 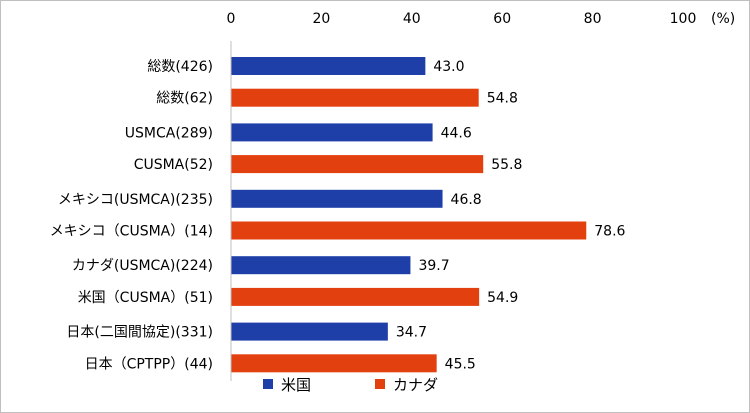 I want to click on data-label: 45.5, so click(x=460, y=364).